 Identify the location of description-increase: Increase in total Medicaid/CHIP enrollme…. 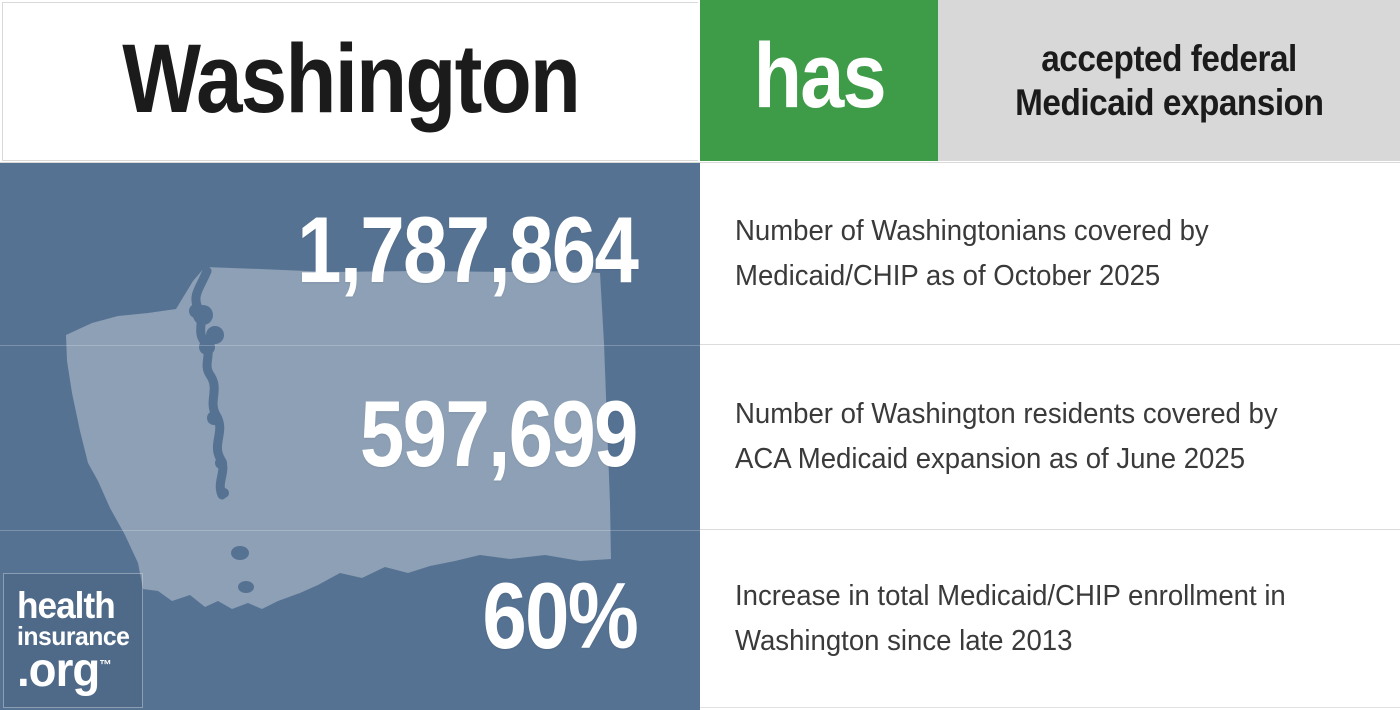
(1010, 618).